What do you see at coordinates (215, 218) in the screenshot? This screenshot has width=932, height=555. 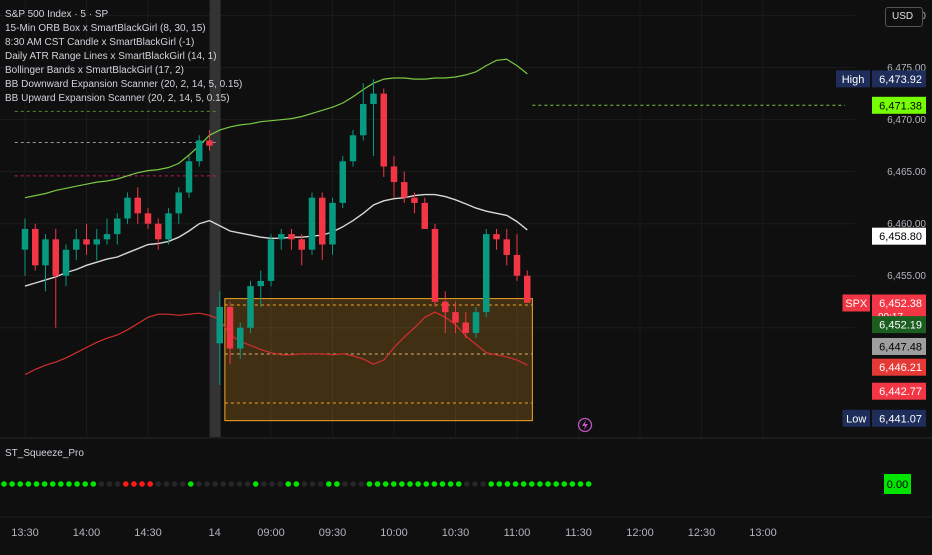 I see `session-separator` at bounding box center [215, 218].